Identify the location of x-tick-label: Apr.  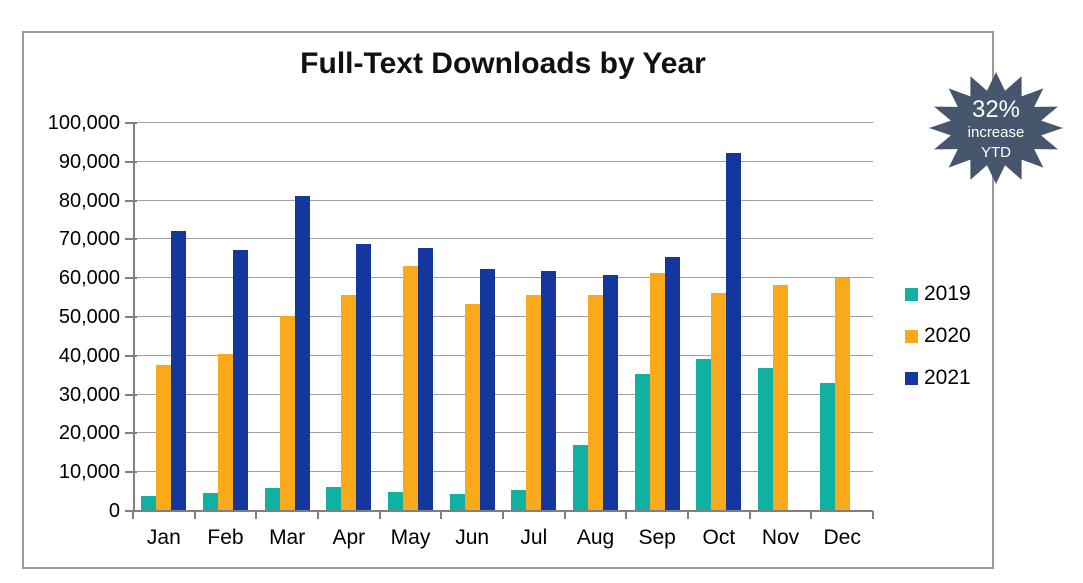
(349, 537).